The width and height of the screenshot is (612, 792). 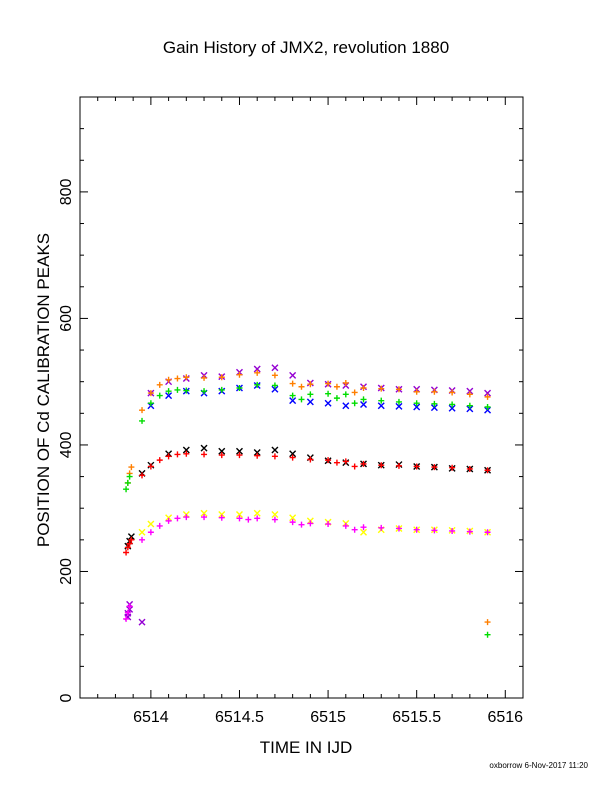 What do you see at coordinates (306, 47) in the screenshot?
I see `chart-title: Gain History of JMX2, revolution 1880` at bounding box center [306, 47].